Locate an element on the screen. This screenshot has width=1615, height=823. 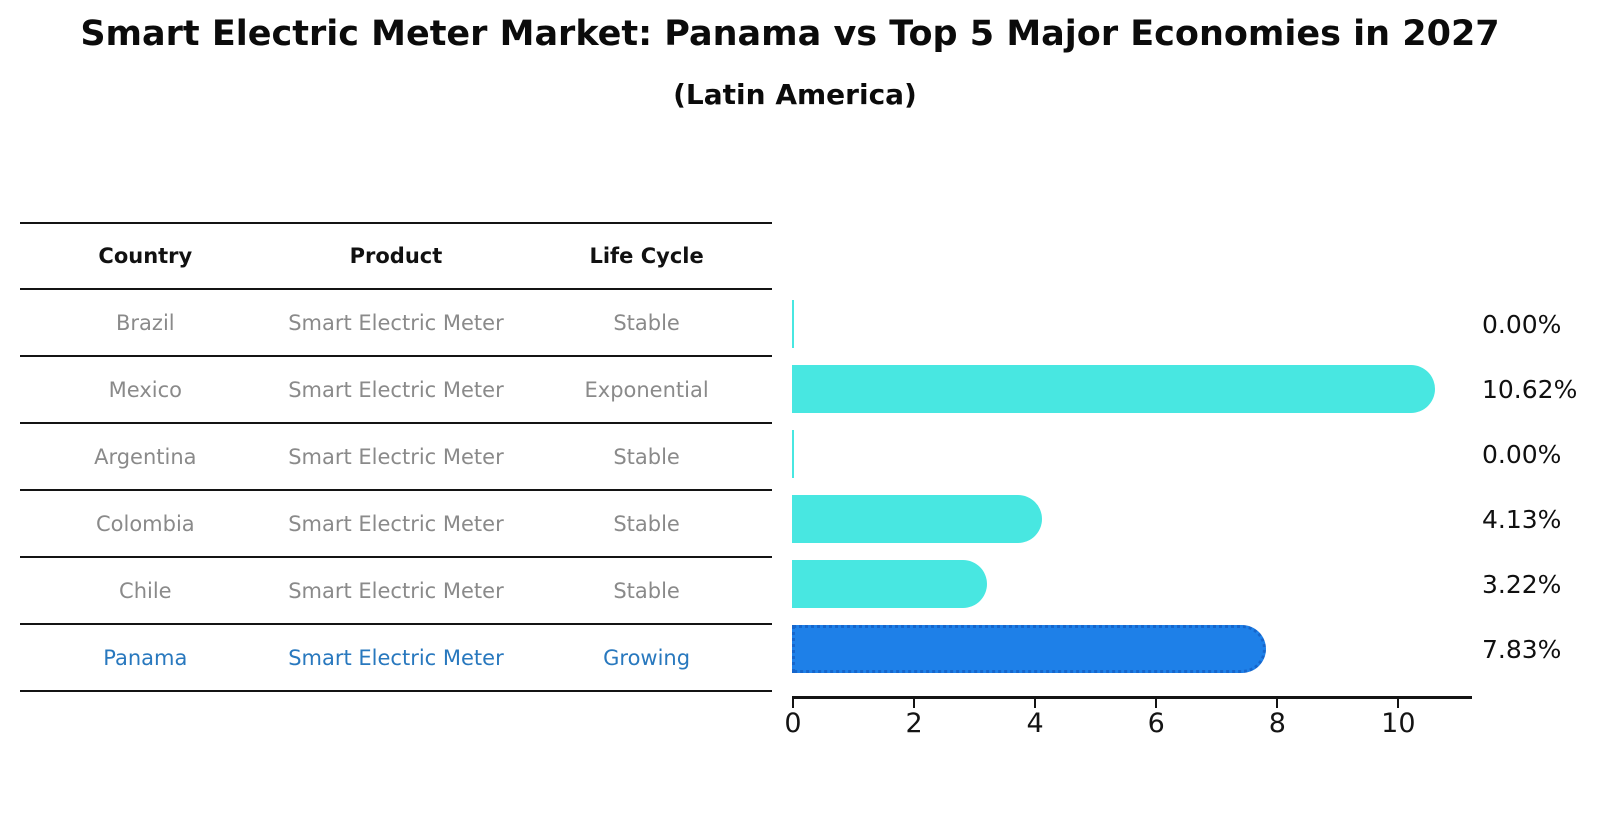
bar-argentina is located at coordinates (793, 454).